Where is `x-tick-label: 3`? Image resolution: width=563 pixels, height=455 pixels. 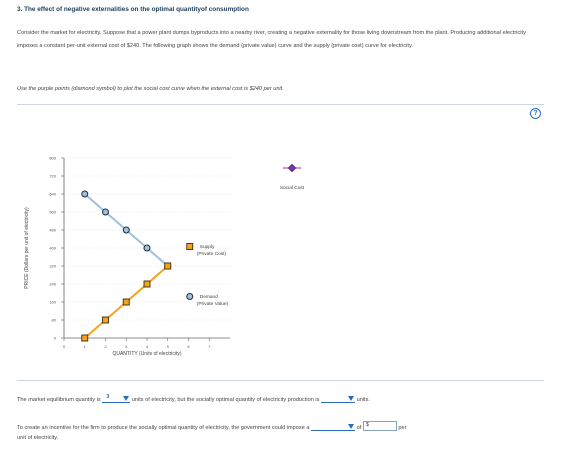
x-tick-label: 3 is located at coordinates (126, 346).